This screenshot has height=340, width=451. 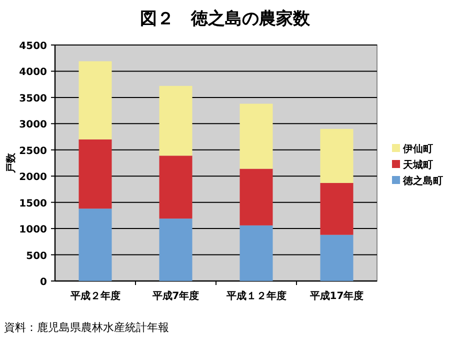 What do you see at coordinates (11, 163) in the screenshot?
I see `y-axis-title: 戸数` at bounding box center [11, 163].